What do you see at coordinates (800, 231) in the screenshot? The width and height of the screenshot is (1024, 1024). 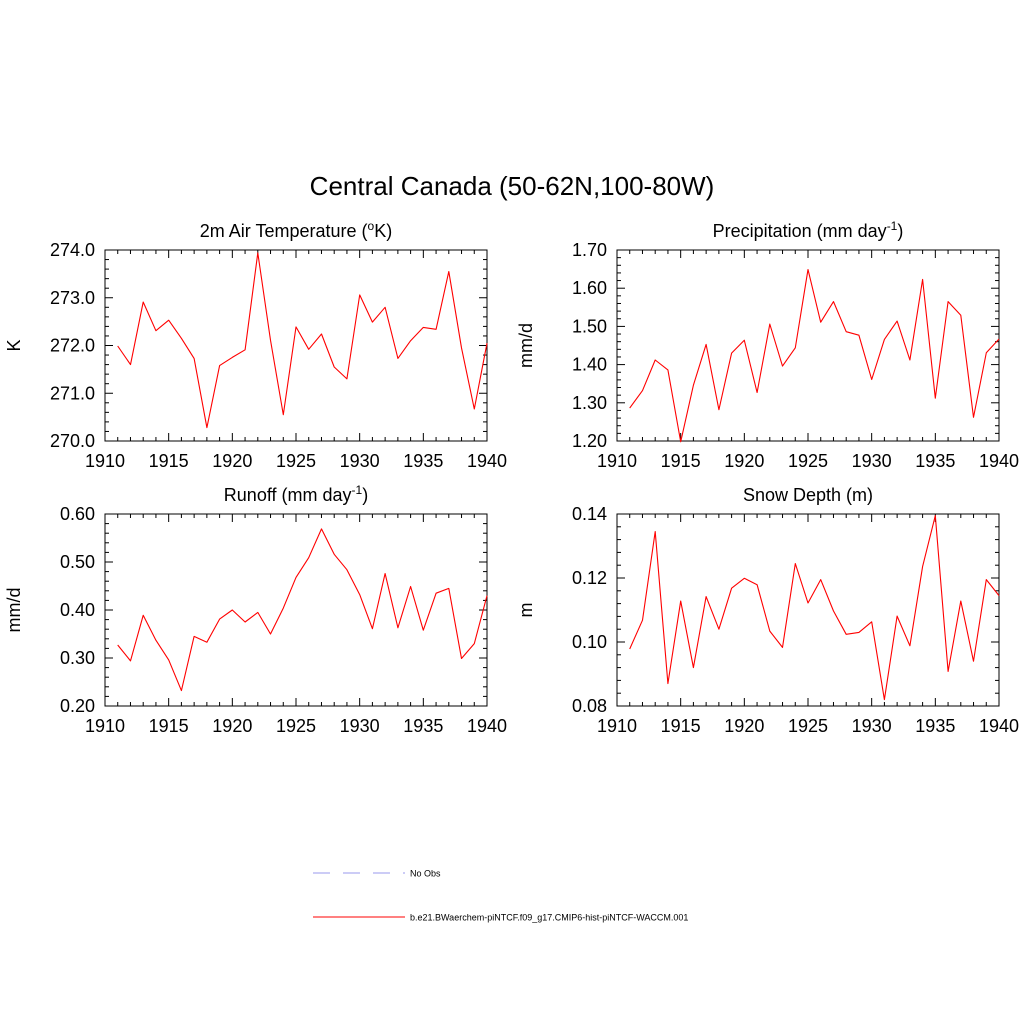 I see `panel-title-text: Precipitation (mm day` at bounding box center [800, 231].